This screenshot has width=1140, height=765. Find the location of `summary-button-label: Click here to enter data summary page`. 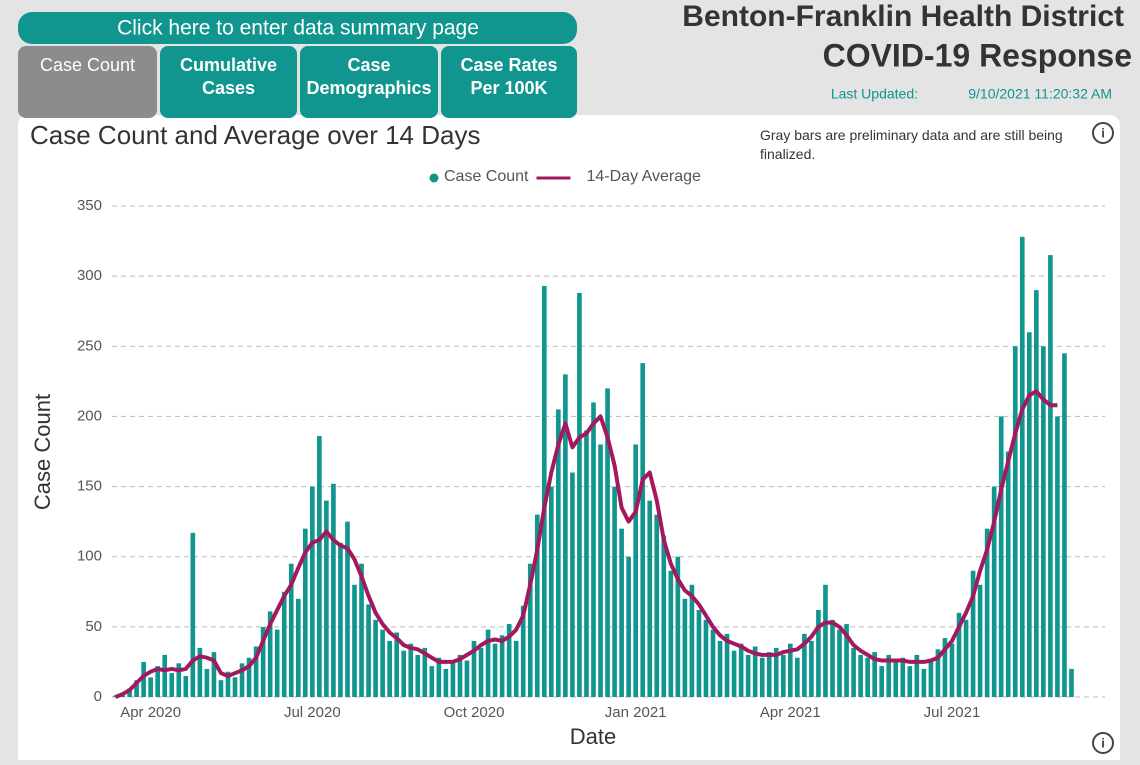

summary-button-label: Click here to enter data summary page is located at coordinates (298, 28).